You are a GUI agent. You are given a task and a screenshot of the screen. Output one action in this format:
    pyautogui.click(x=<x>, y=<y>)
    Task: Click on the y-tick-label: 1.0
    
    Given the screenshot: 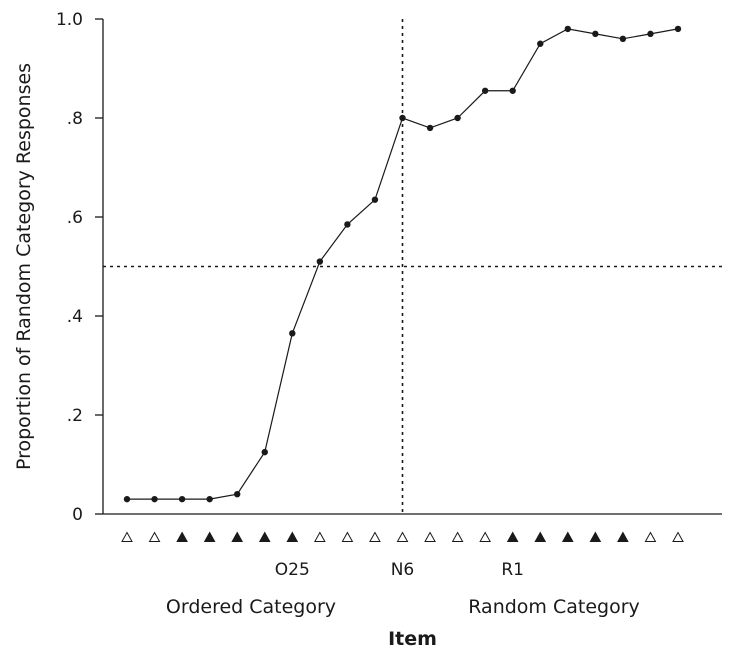 What is the action you would take?
    pyautogui.click(x=69, y=20)
    